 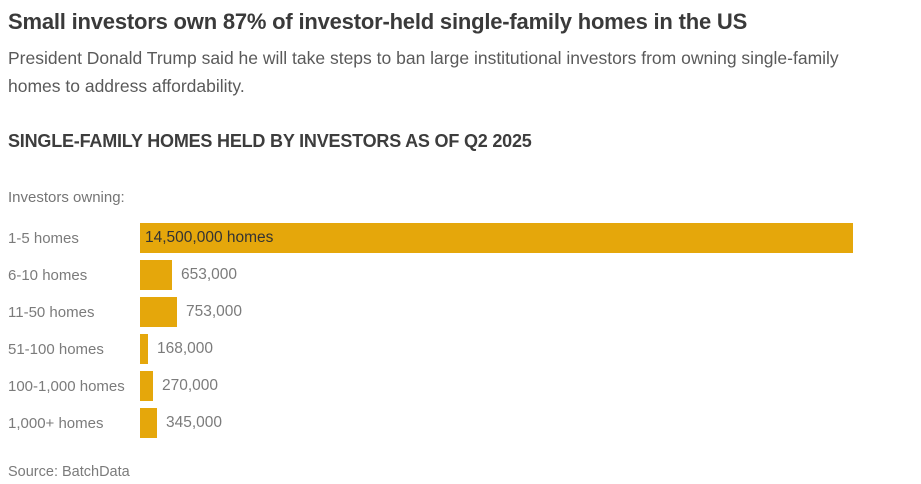 I want to click on value-label: 345,000, so click(x=194, y=423).